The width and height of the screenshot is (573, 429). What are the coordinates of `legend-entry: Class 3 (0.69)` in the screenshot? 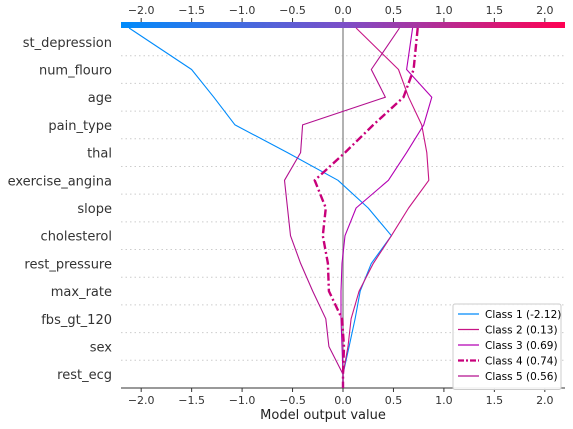 It's located at (521, 346).